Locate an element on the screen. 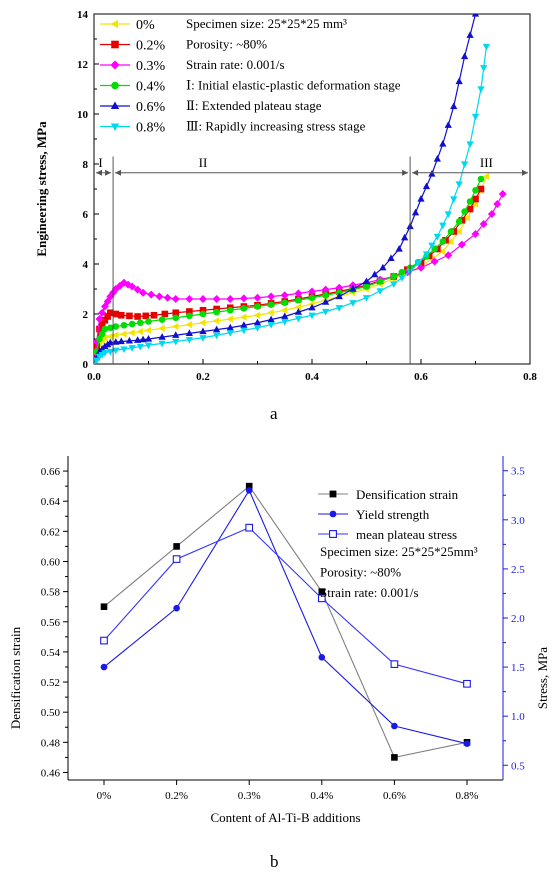 This screenshot has width=557, height=878. y-tick-label: 6 is located at coordinates (86, 215).